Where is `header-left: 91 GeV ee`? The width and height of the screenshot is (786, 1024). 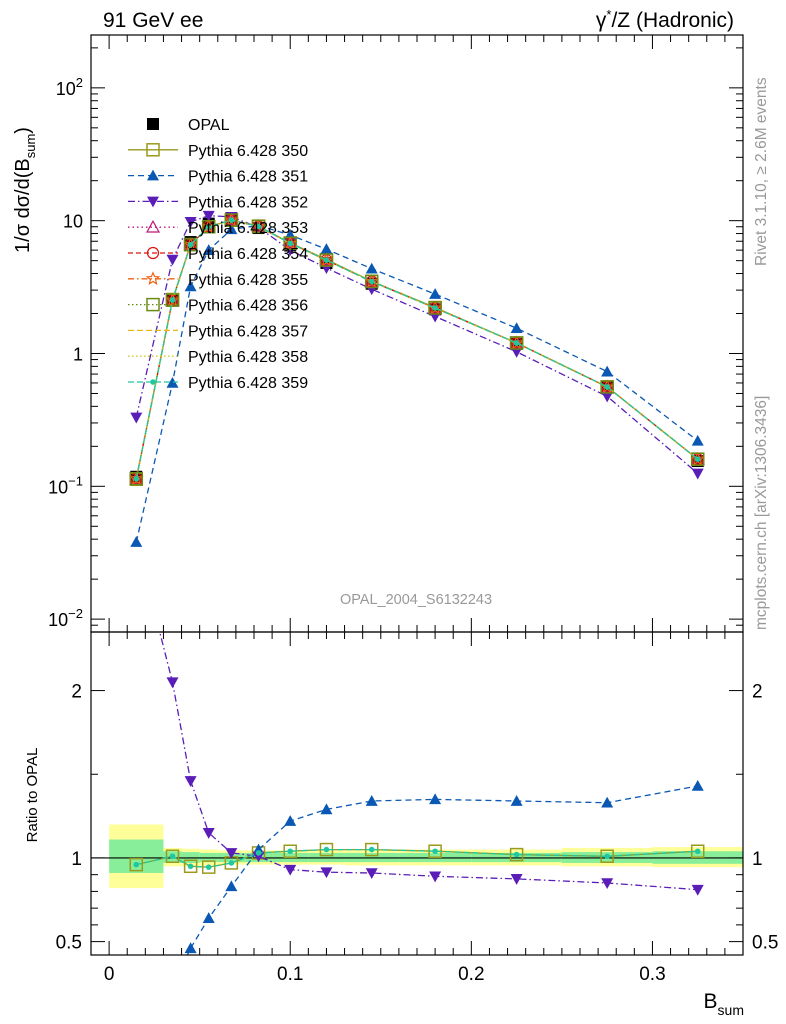
header-left: 91 GeV ee is located at coordinates (153, 20).